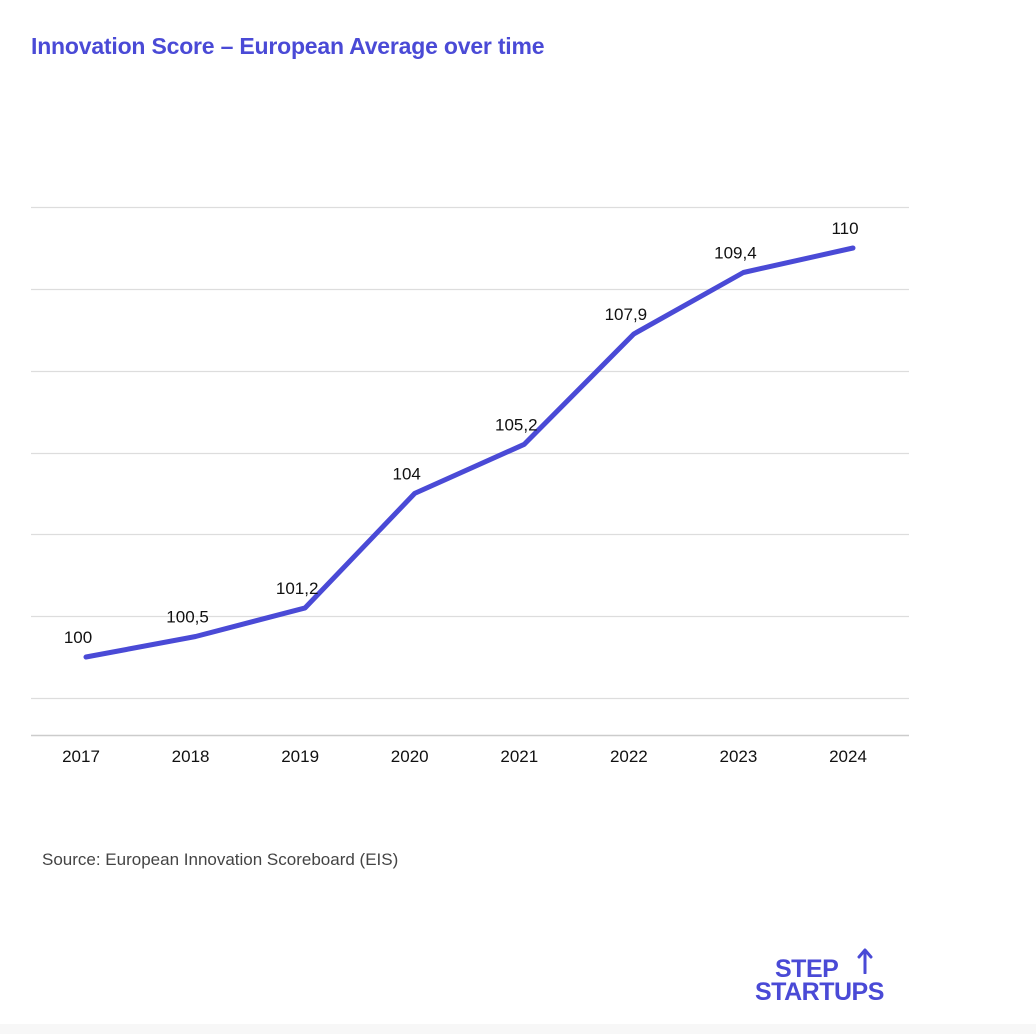 This screenshot has height=1034, width=1036. Describe the element at coordinates (78, 637) in the screenshot. I see `data-label: 100` at that location.